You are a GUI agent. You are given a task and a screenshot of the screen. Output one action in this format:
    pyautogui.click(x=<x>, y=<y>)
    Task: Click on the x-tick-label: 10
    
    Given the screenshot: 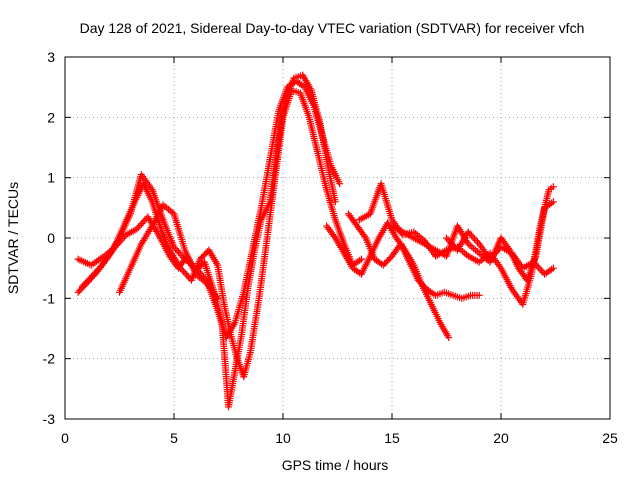 What is the action you would take?
    pyautogui.click(x=283, y=438)
    